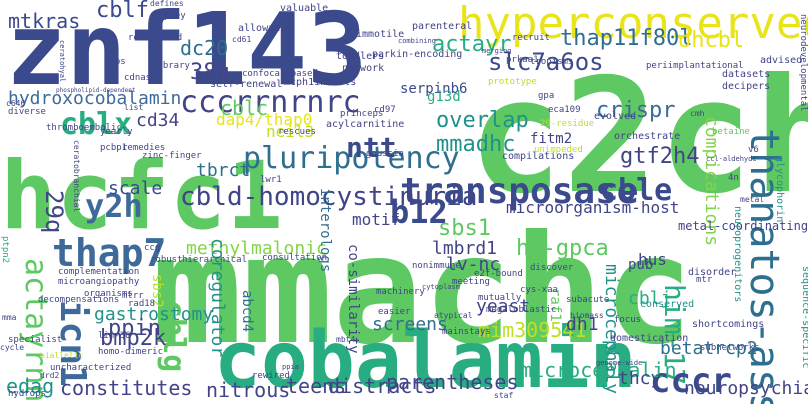 The height and width of the screenshot is (404, 808). Describe the element at coordinates (650, 298) in the screenshot. I see `word-cblj: cblj` at that location.